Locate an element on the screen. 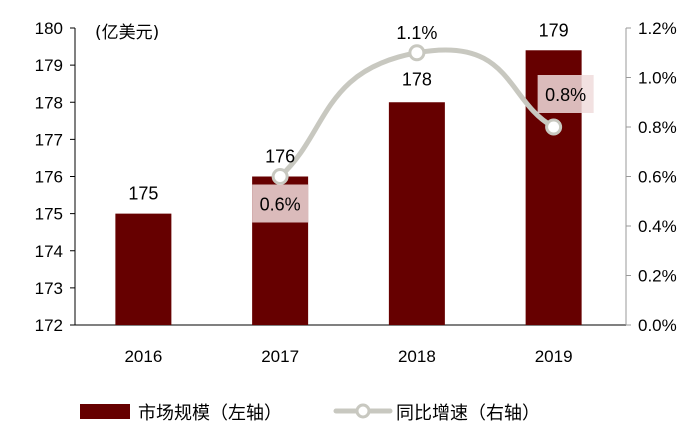 Image resolution: width=699 pixels, height=438 pixels. growth-data-label: 0.8% is located at coordinates (565, 95).